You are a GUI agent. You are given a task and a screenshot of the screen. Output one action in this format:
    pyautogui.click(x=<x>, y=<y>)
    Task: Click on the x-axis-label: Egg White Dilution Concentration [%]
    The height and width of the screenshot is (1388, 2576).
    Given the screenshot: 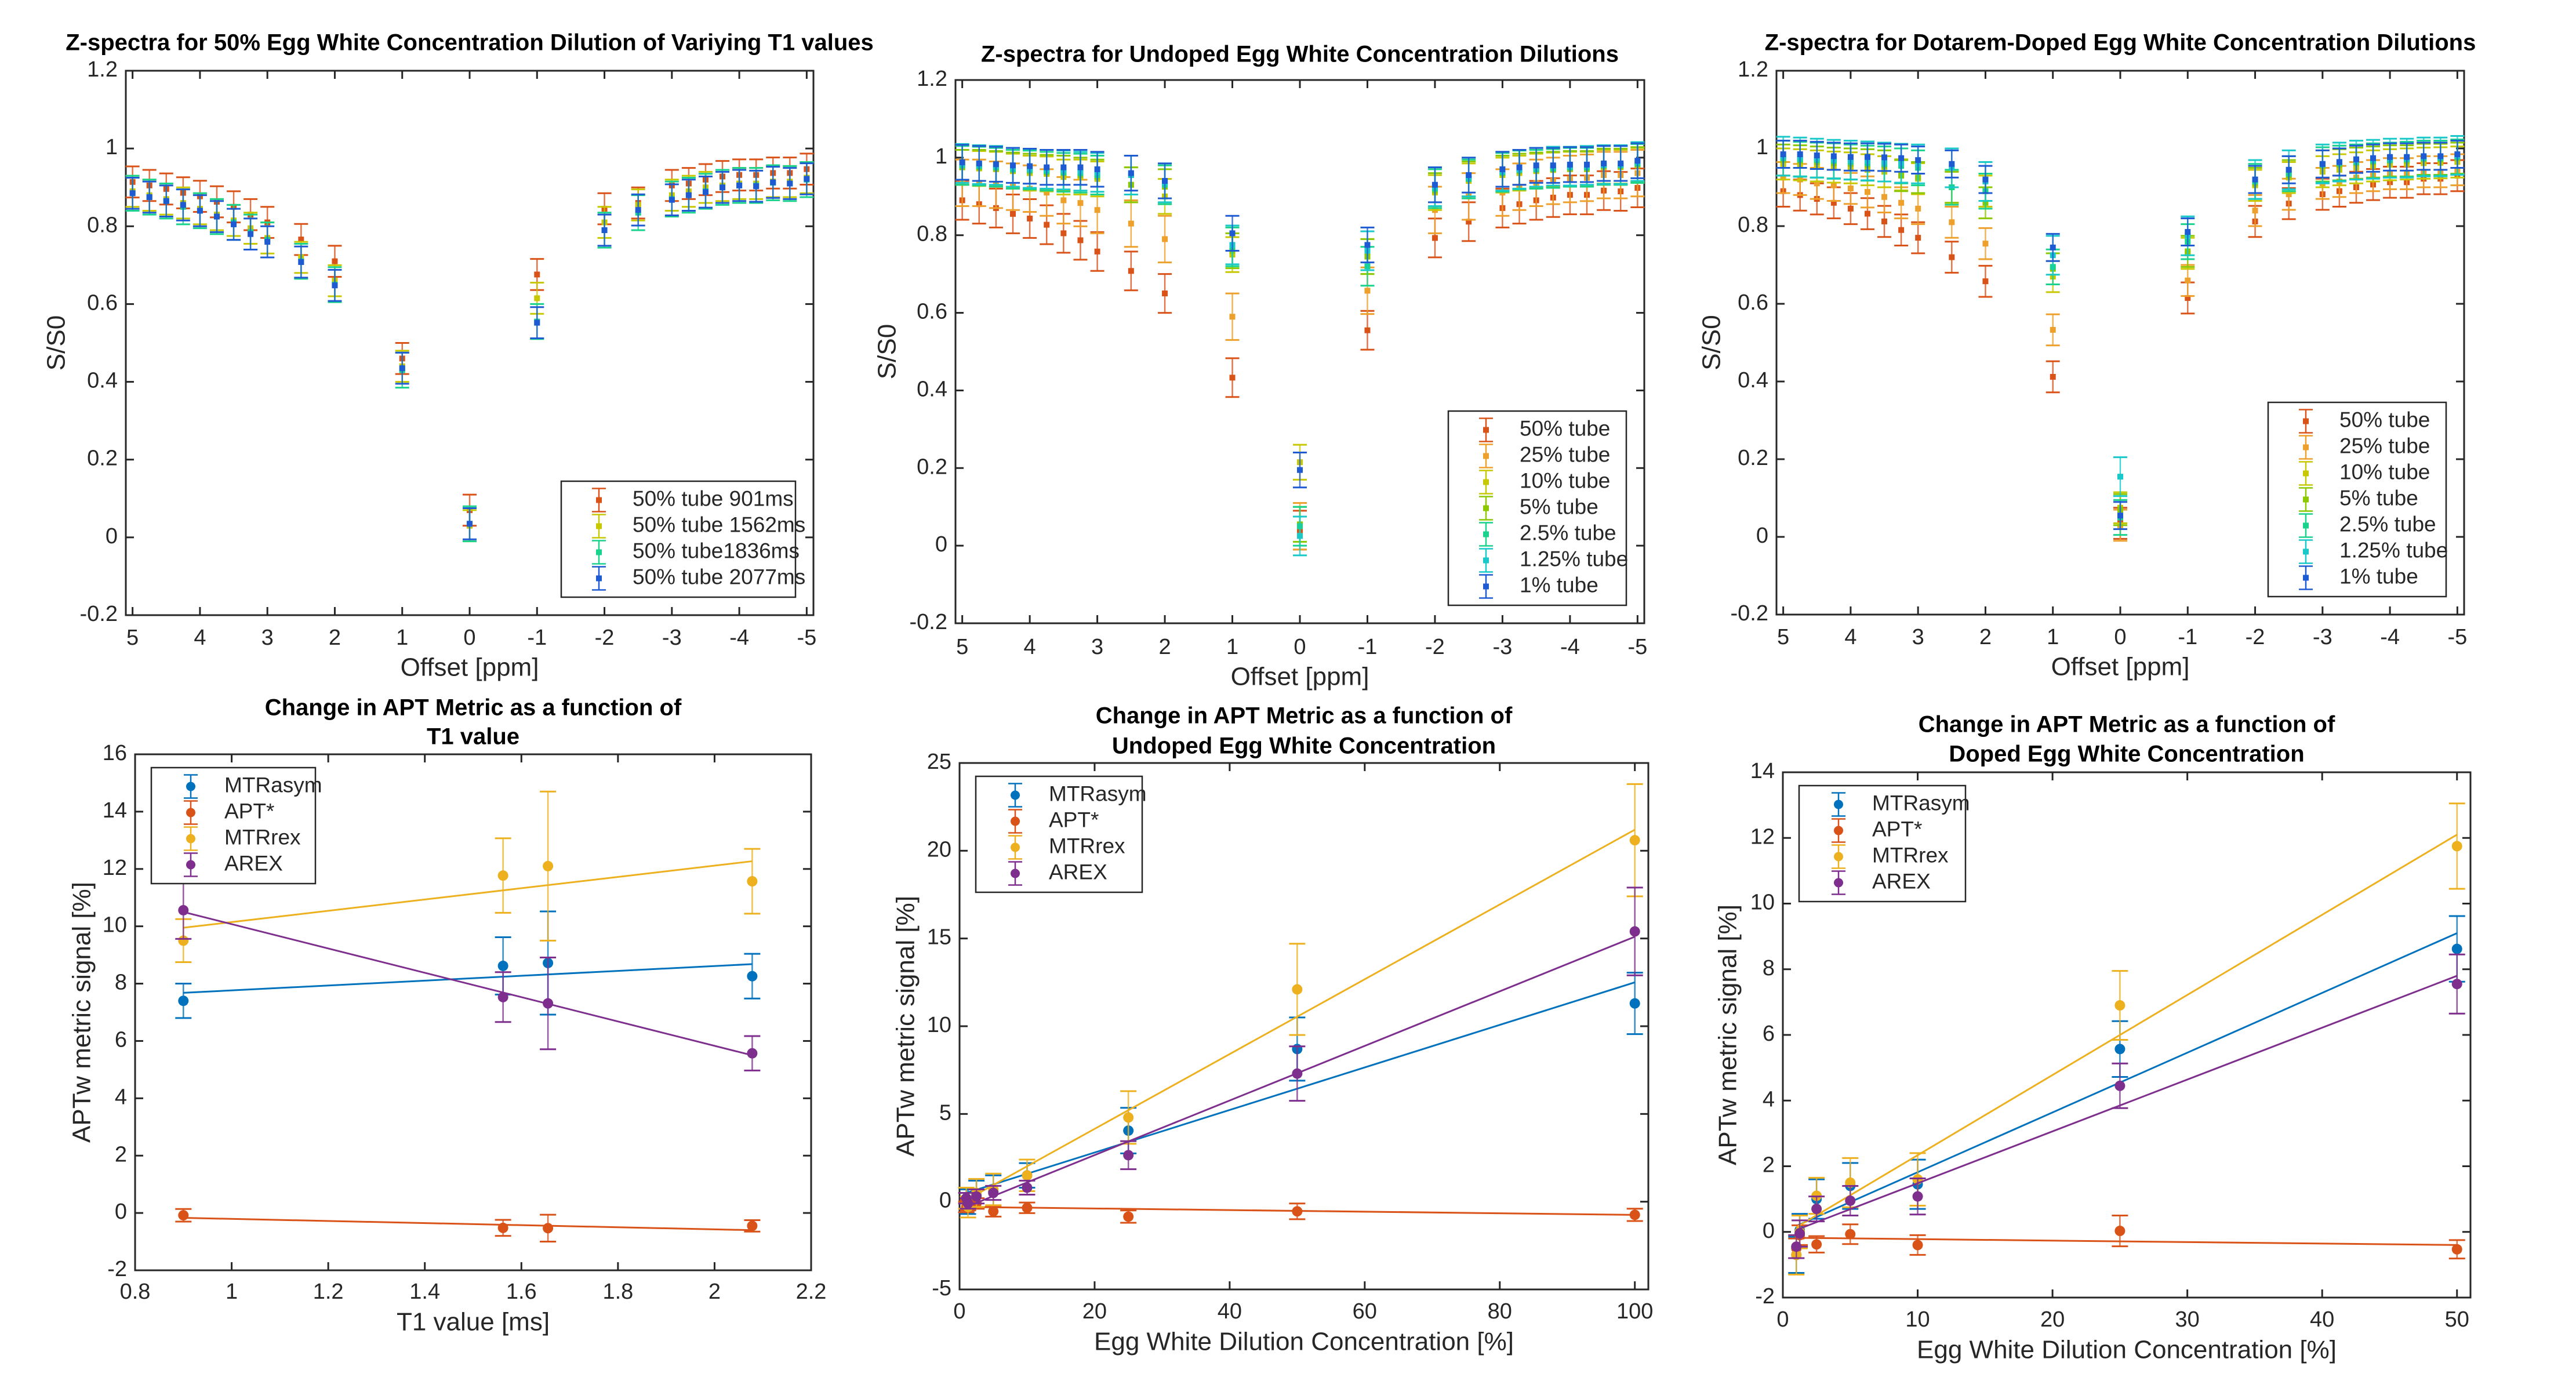 What is the action you would take?
    pyautogui.click(x=2127, y=1350)
    